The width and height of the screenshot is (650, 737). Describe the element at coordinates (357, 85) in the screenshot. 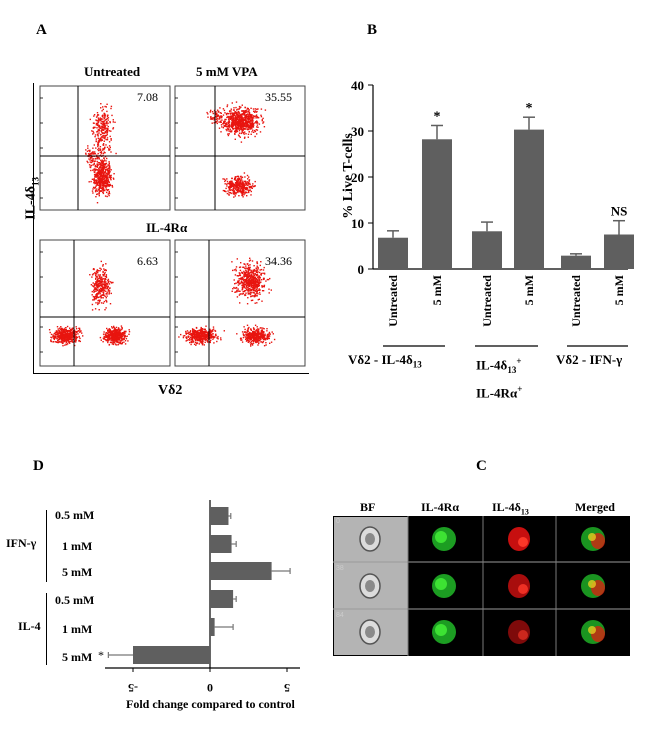

I see `panel-b-y-tick-label: 40` at that location.